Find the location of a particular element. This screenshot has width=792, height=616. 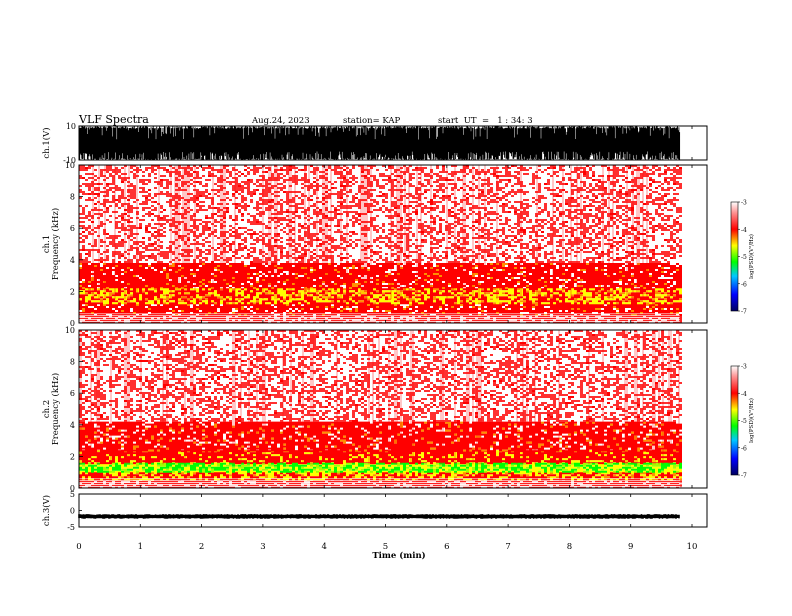

ch2-spectrogram-ytick-label: 10 is located at coordinates (70, 330).